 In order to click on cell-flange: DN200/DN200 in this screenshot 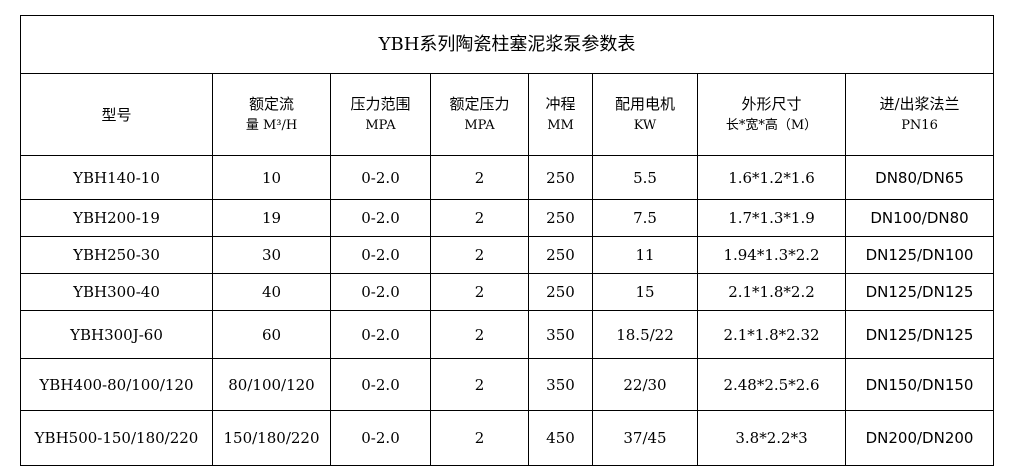, I will do `click(919, 438)`.